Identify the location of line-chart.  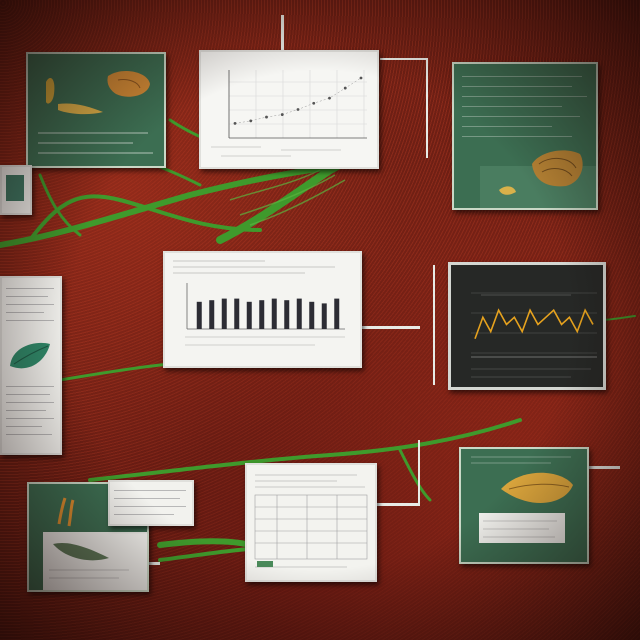
(527, 326).